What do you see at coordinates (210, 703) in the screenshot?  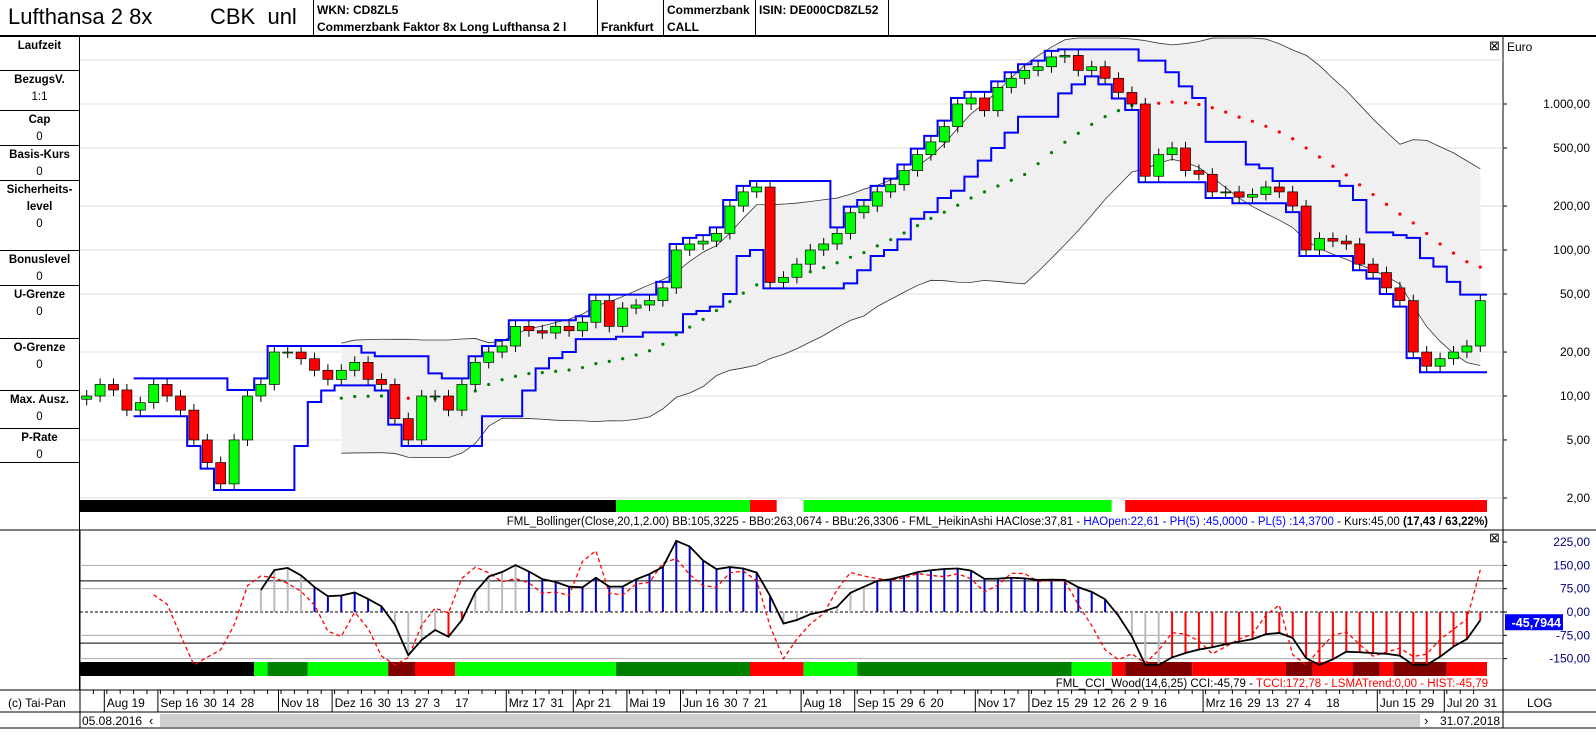 I see `x-tick-label: 30` at bounding box center [210, 703].